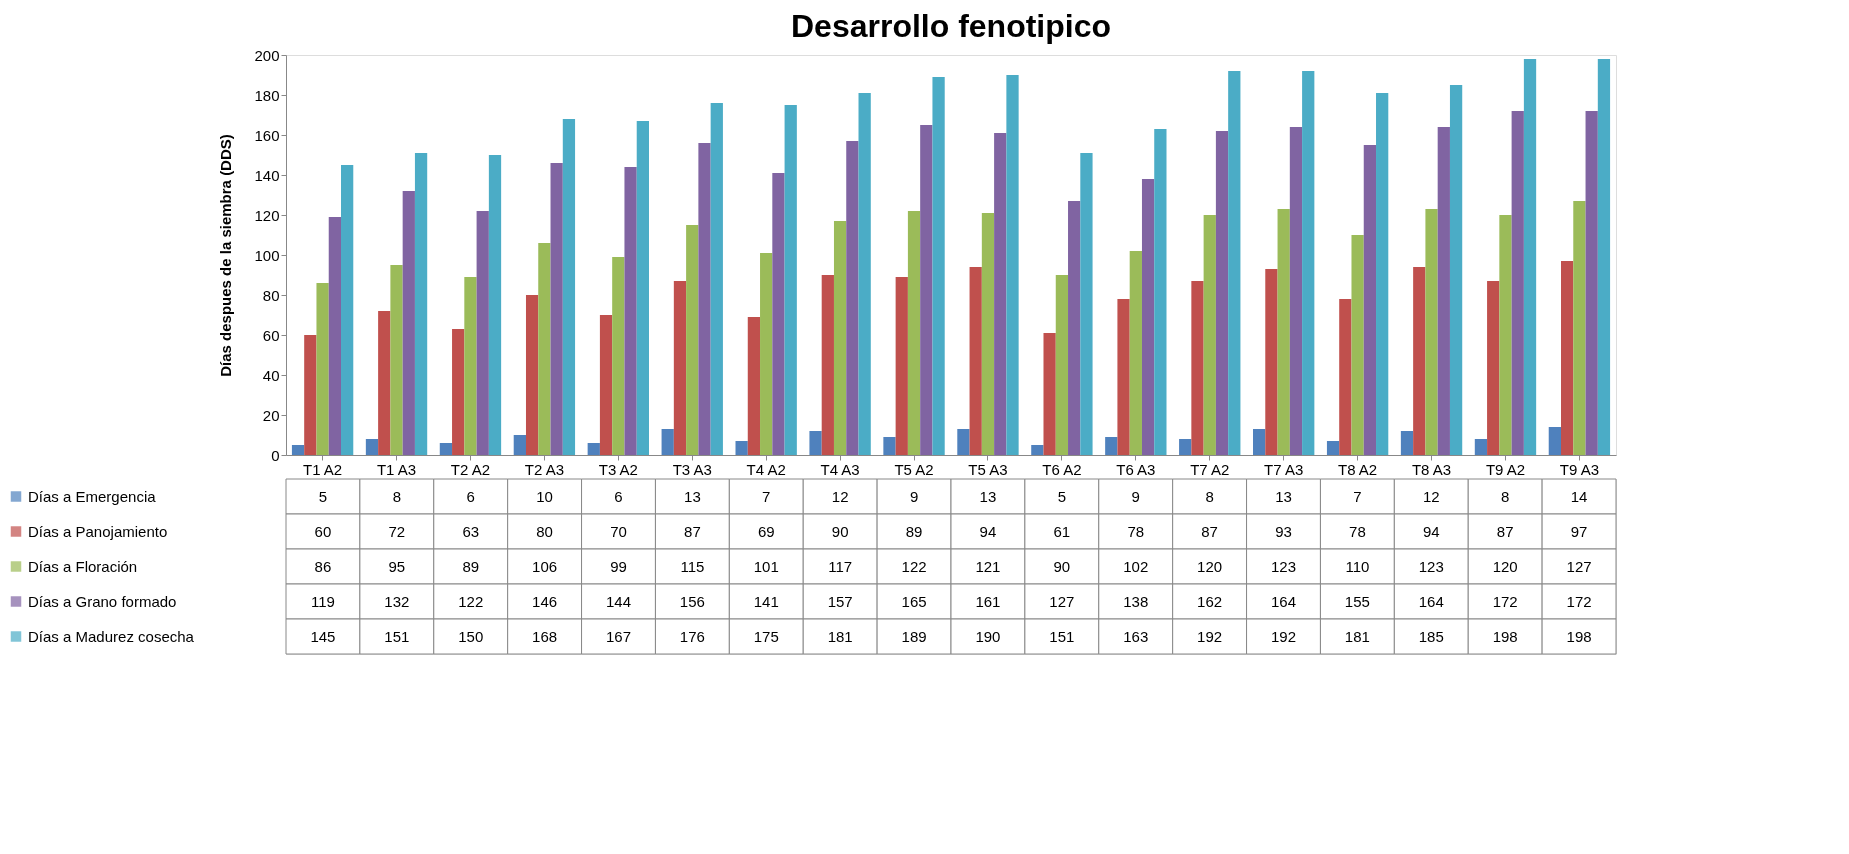 This screenshot has width=1849, height=854. Describe the element at coordinates (1210, 469) in the screenshot. I see `x-tick-label: T7 A2` at that location.